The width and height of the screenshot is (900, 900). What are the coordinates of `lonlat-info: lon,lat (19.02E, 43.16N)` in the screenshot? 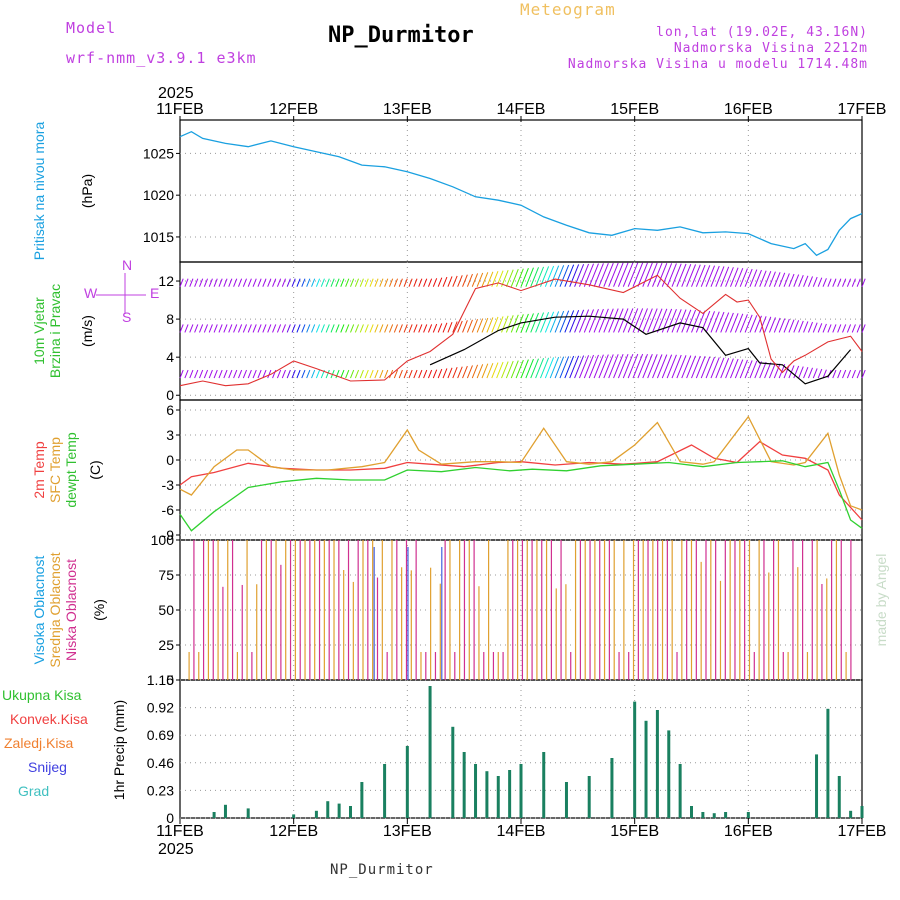 It's located at (762, 32).